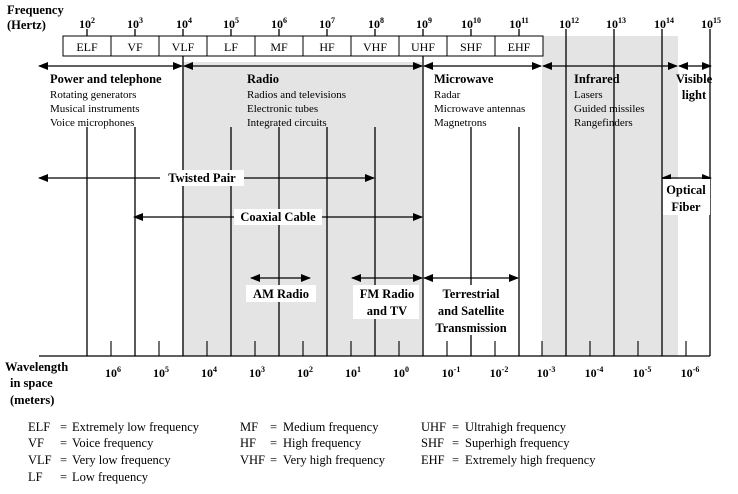 The image size is (738, 494). Describe the element at coordinates (135, 47) in the screenshot. I see `band-label-vf: VF` at that location.